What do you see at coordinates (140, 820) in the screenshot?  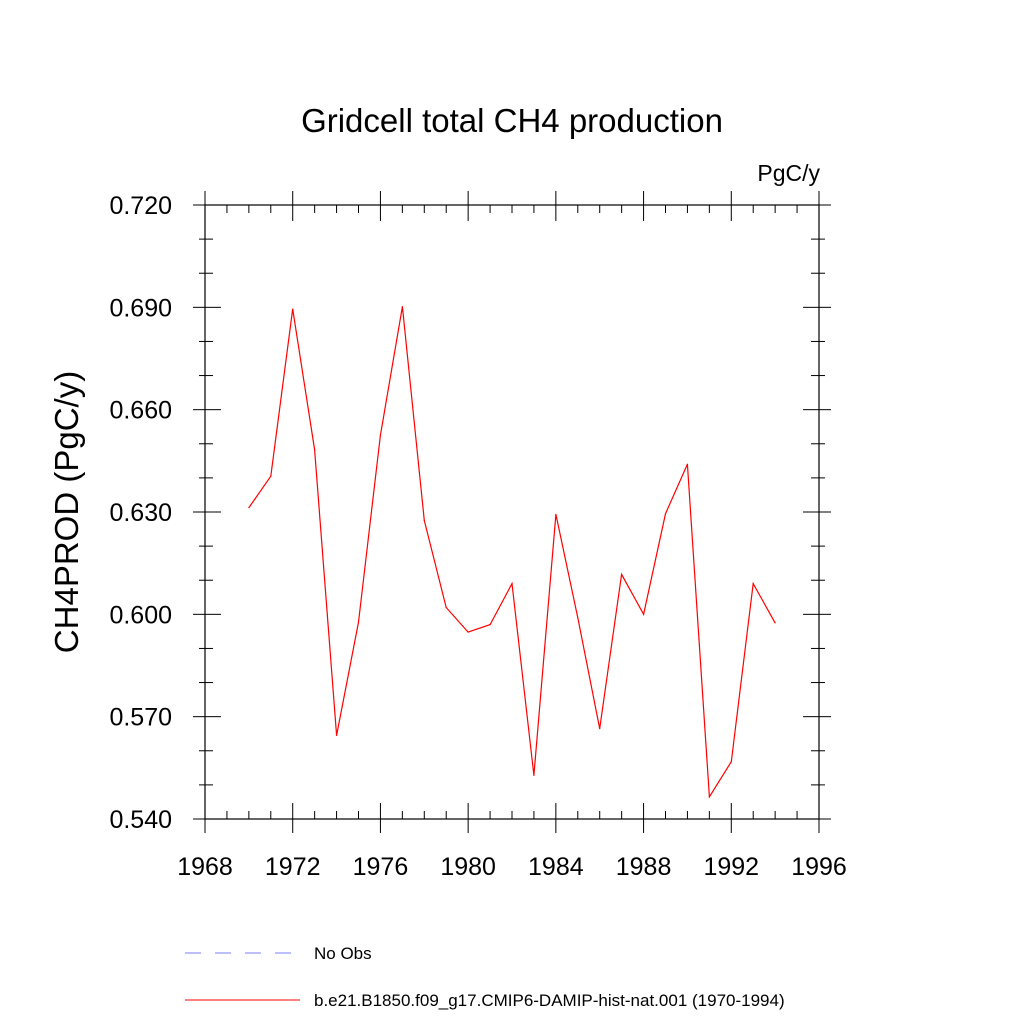 I see `y-tick-label: 0.540` at bounding box center [140, 820].